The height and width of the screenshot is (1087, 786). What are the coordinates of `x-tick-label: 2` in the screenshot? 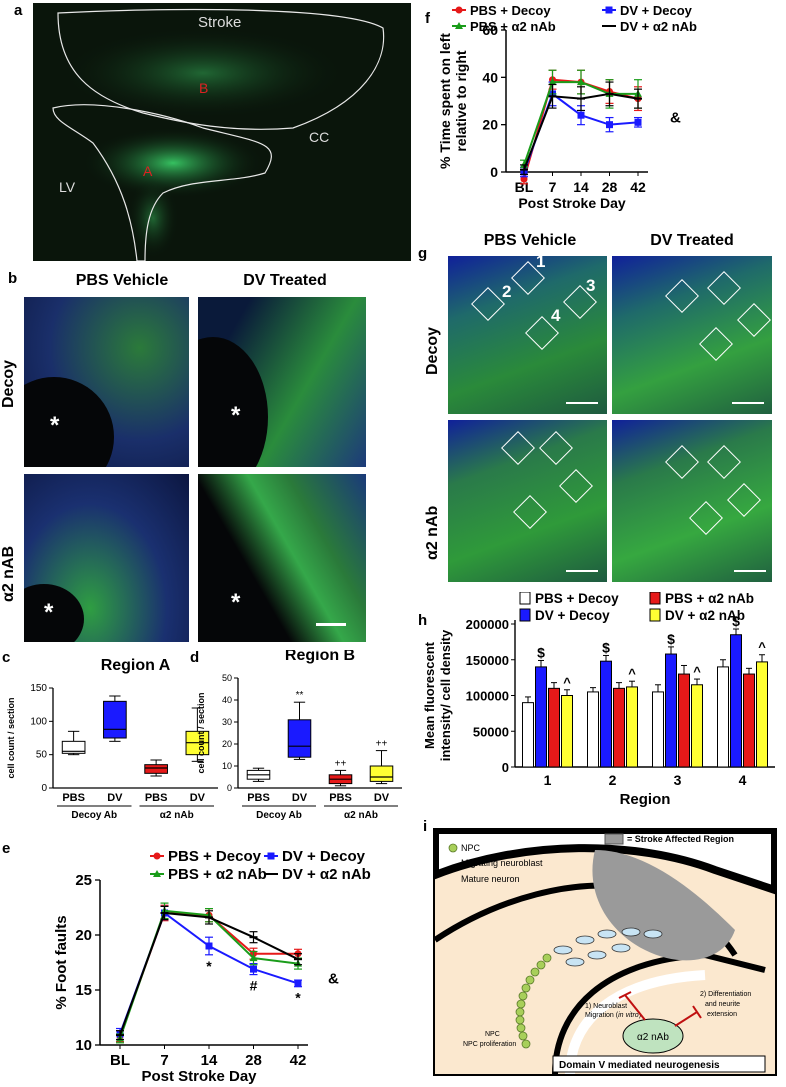 It's located at (613, 780).